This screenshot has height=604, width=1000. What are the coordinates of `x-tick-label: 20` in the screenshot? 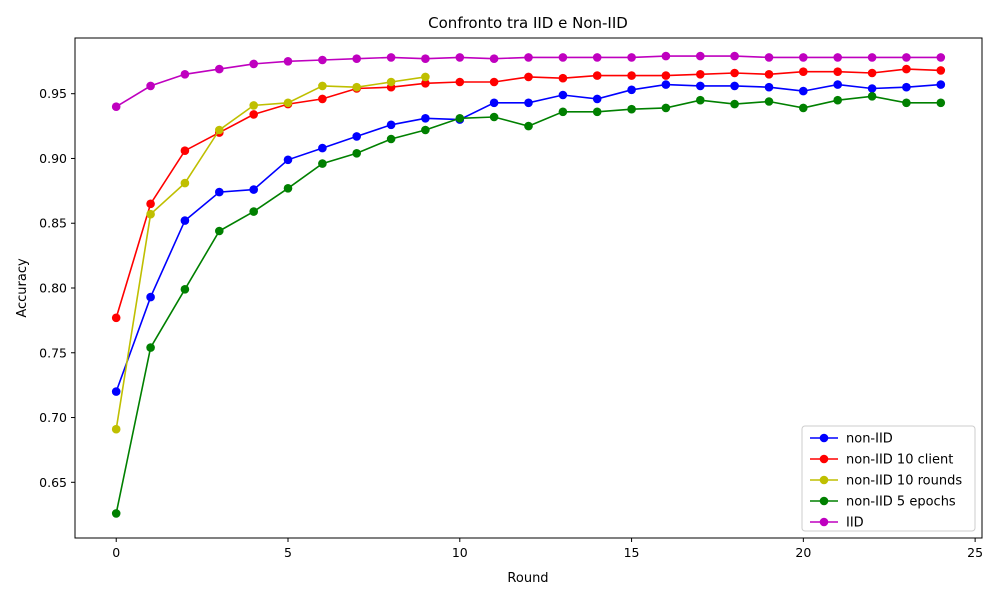 It's located at (803, 552).